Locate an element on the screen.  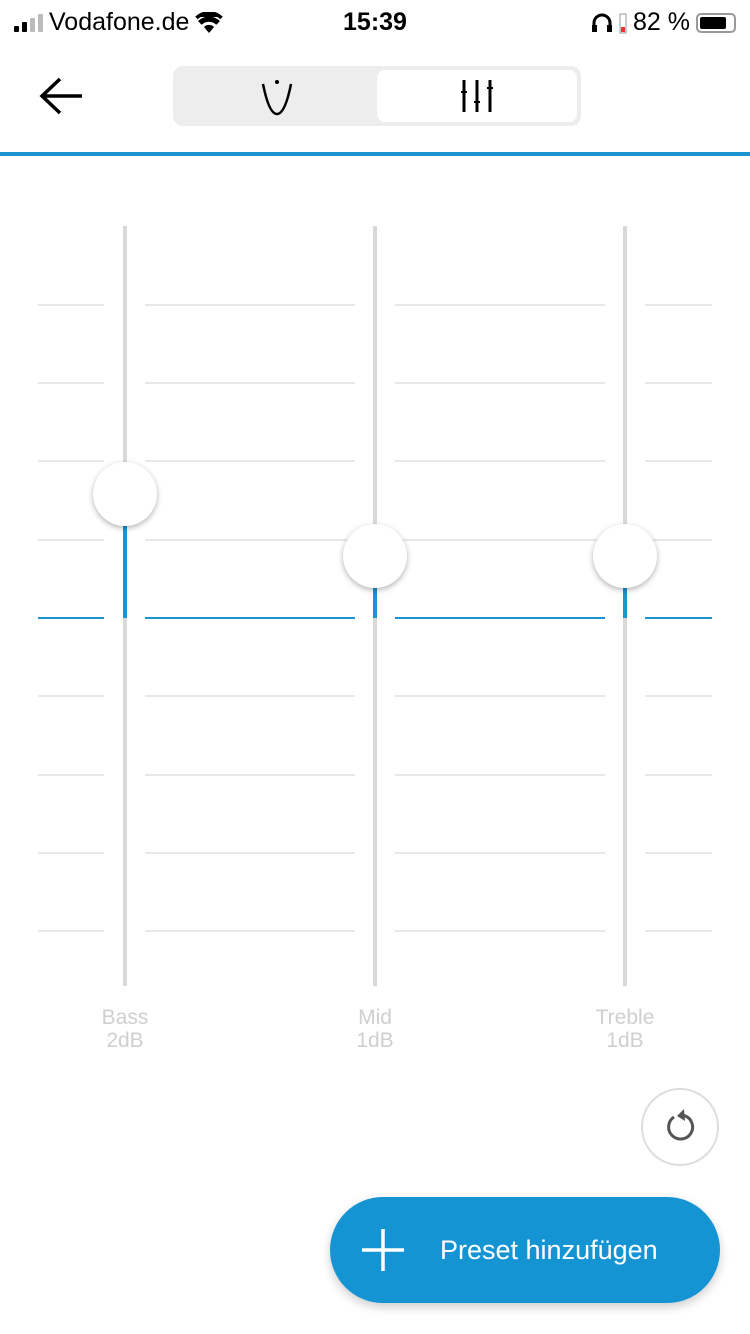
band-label: Treble 1dB is located at coordinates (625, 1029).